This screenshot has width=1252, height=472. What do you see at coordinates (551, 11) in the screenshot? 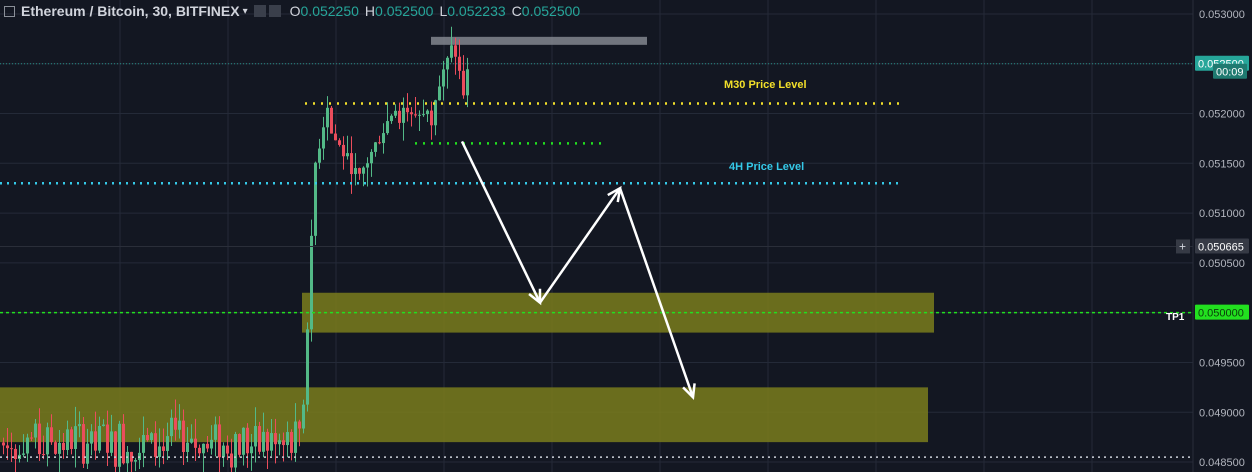
I see `ohlc-close-value: 0.052500` at bounding box center [551, 11].